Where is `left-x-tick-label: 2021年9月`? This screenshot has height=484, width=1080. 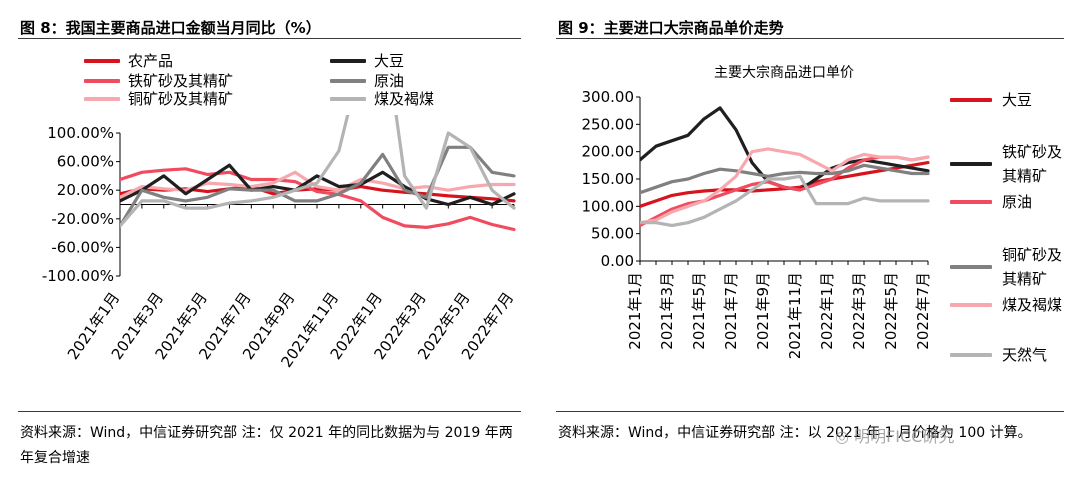
left-x-tick-label: 2021年9月 is located at coordinates (268, 326).